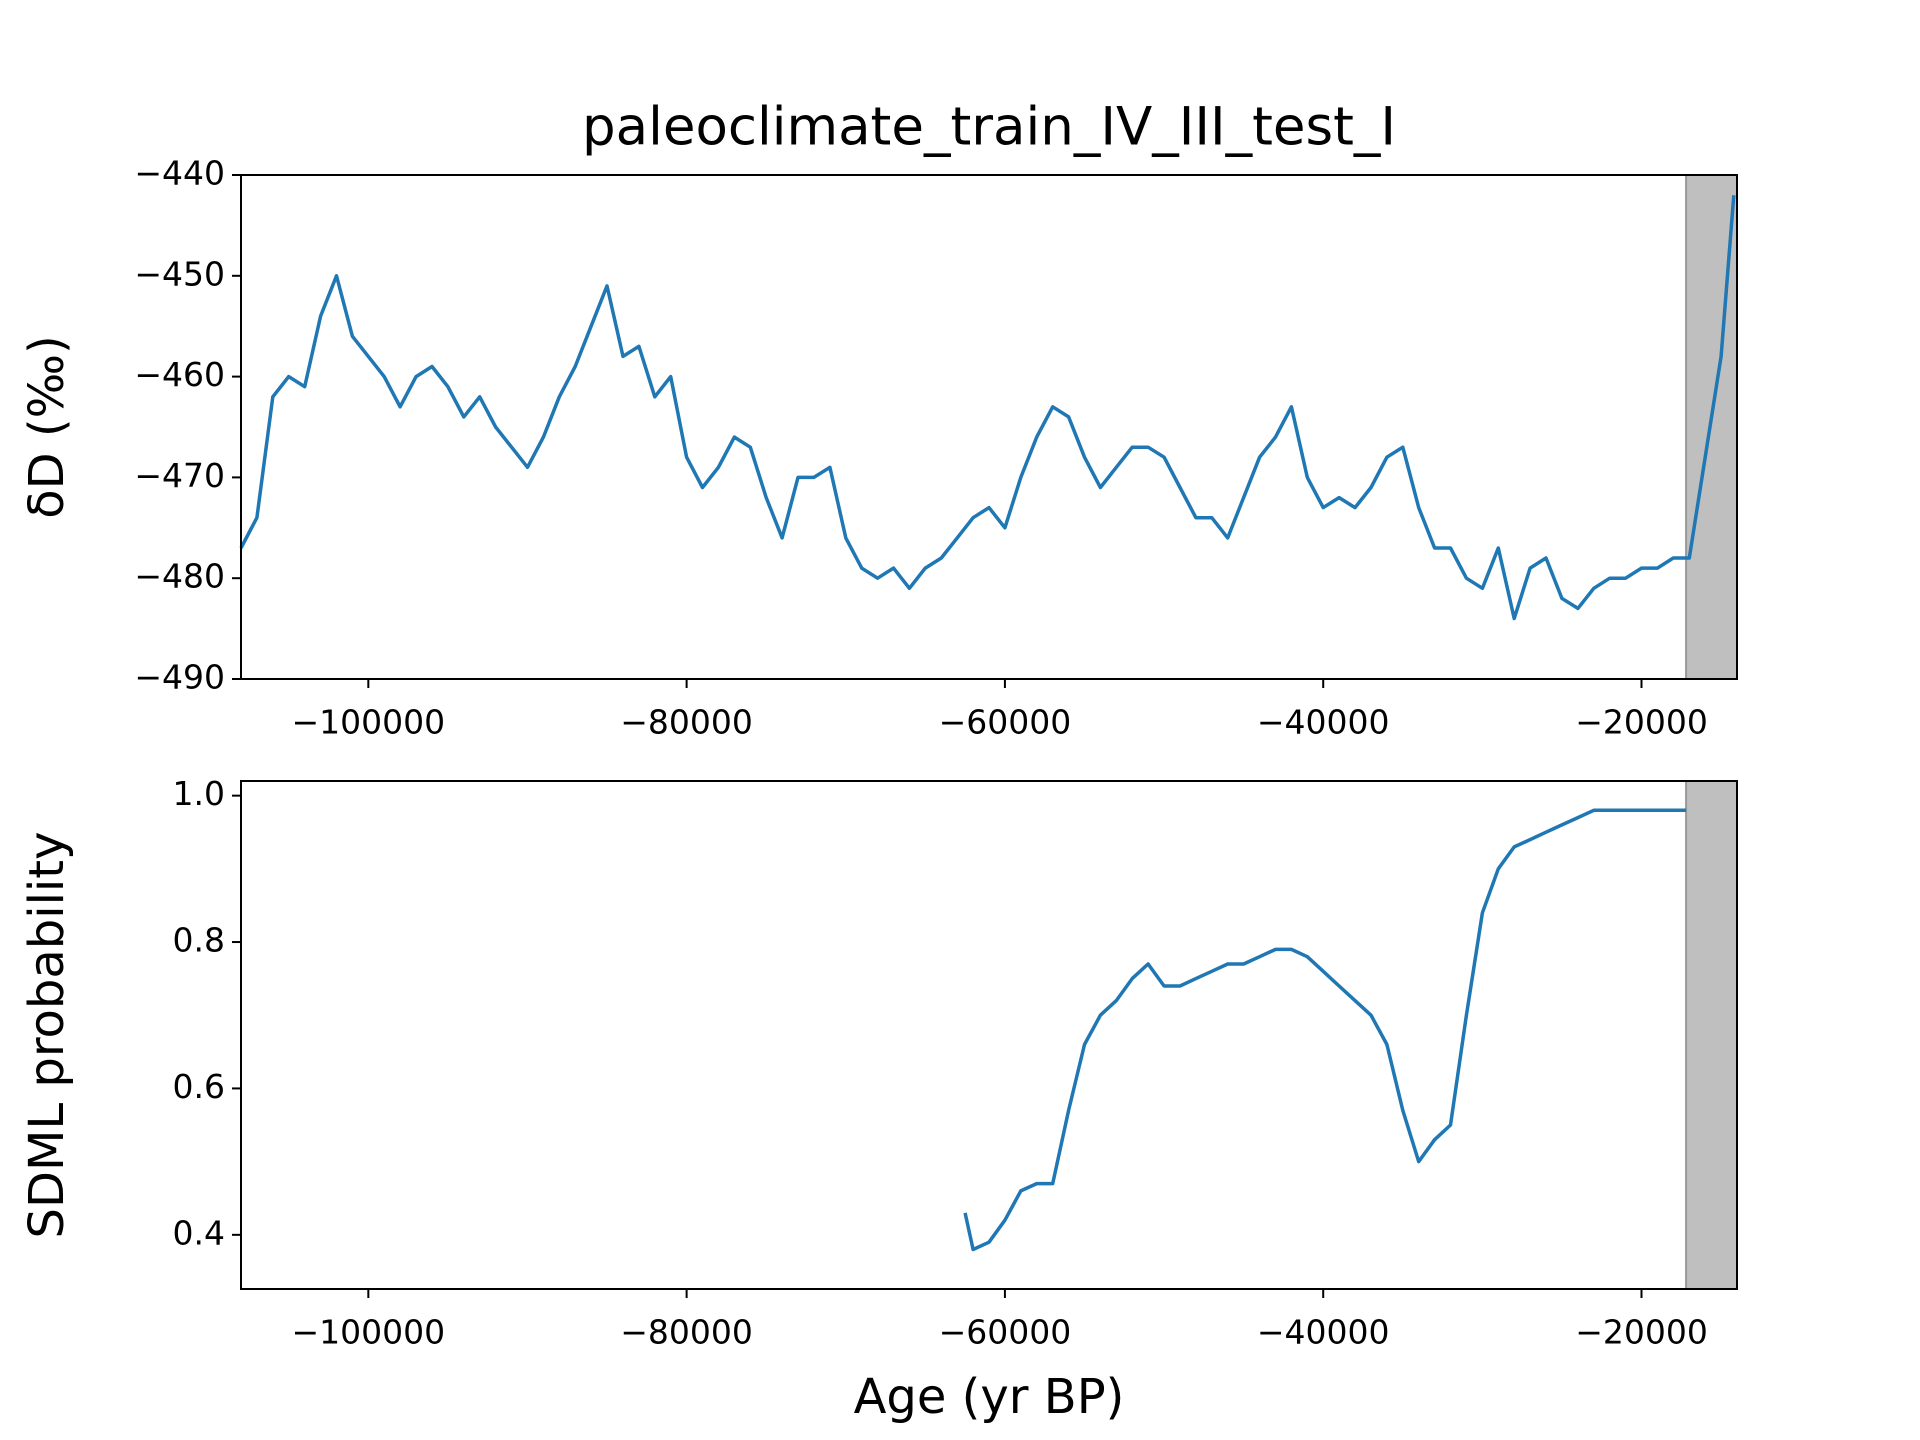 This screenshot has height=1440, width=1920. I want to click on data-line, so click(1325, 1030).